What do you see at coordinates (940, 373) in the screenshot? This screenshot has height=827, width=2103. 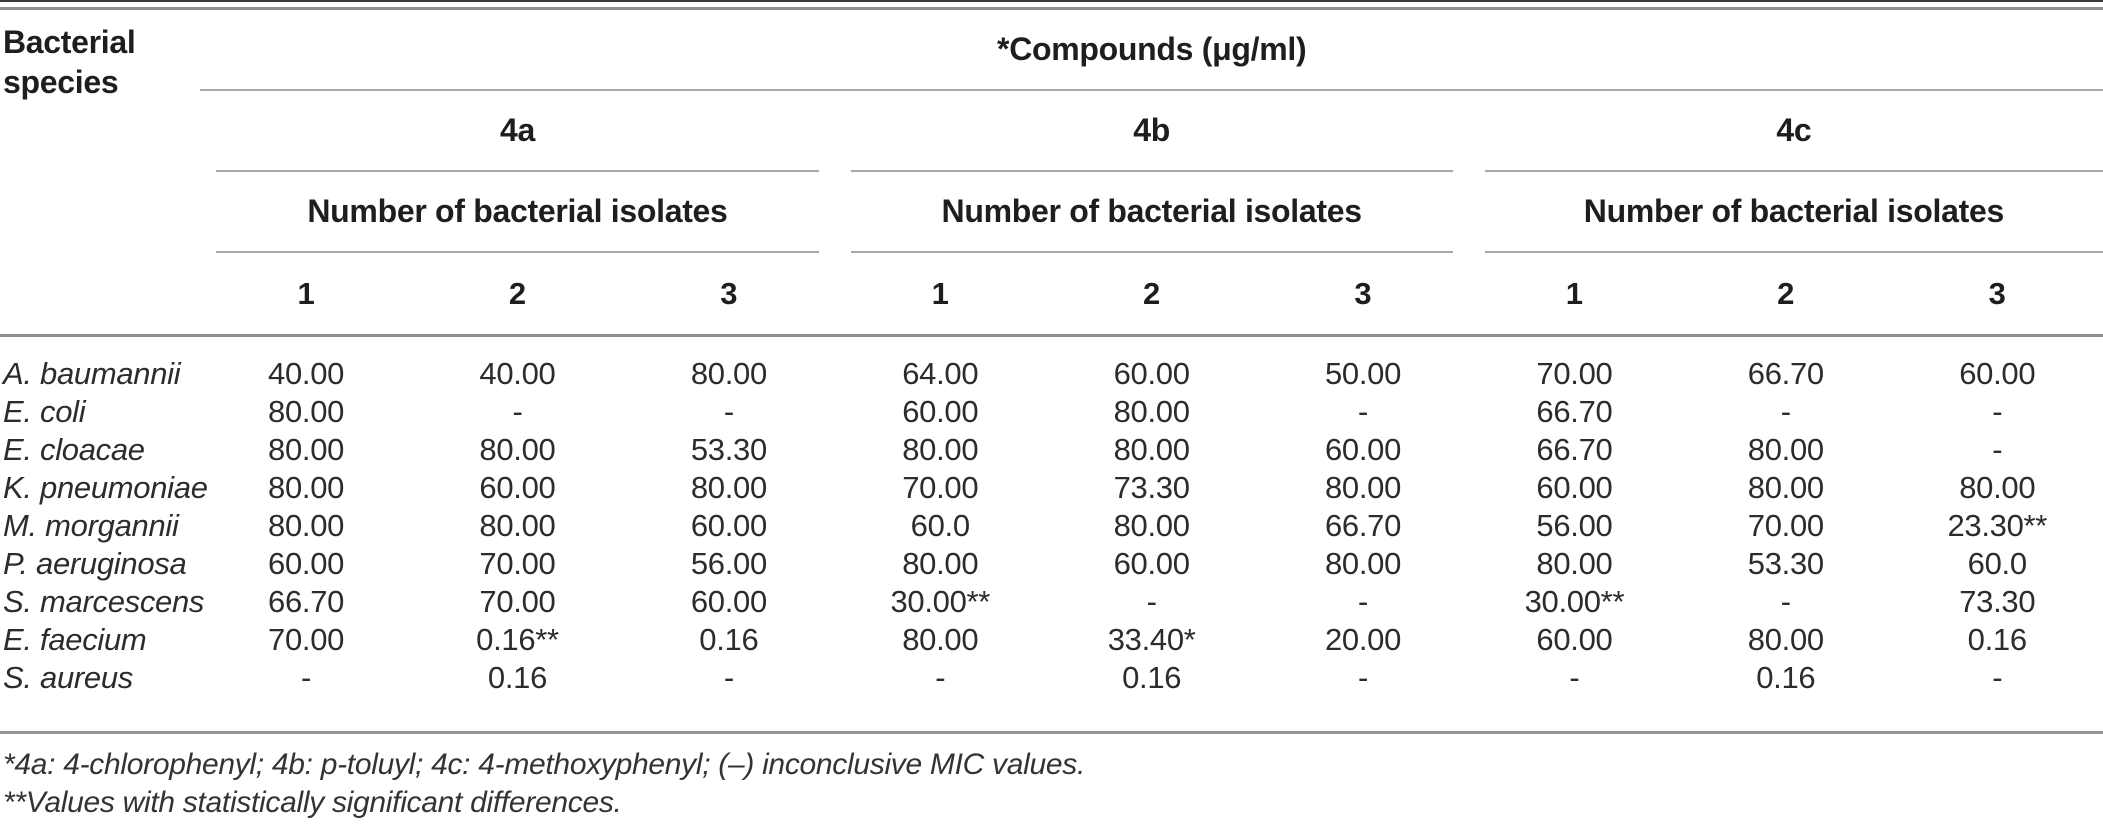 I see `mic-value: 64.00` at bounding box center [940, 373].